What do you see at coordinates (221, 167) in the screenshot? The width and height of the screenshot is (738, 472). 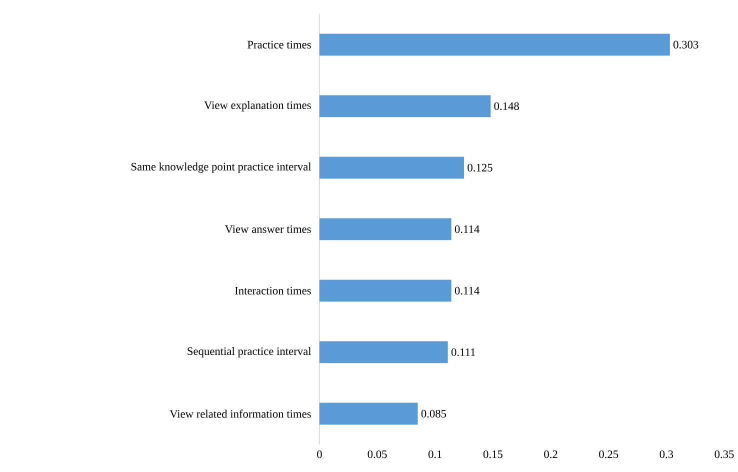 I see `y-tick-label: Same knowledge point practice interval` at bounding box center [221, 167].